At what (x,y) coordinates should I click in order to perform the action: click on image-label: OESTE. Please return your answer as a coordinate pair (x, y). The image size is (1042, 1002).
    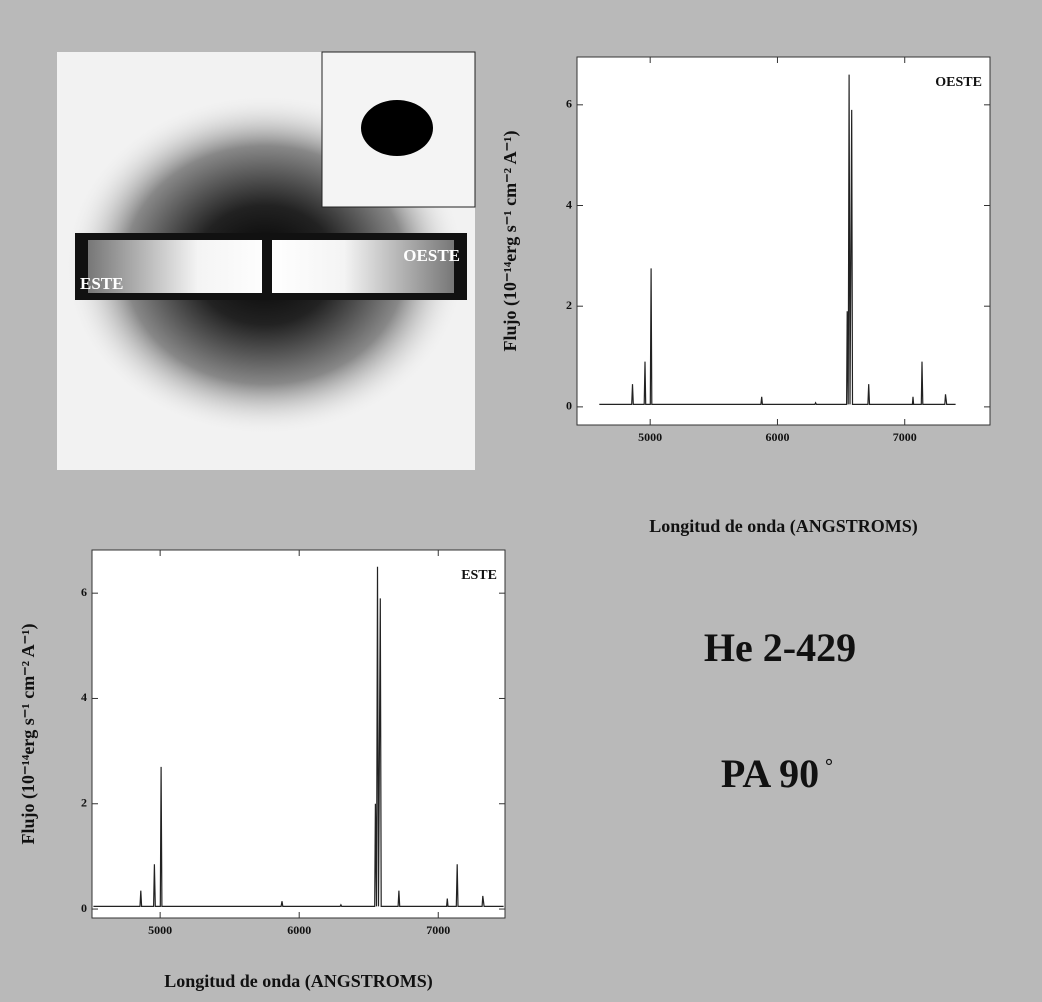
    Looking at the image, I should click on (431, 255).